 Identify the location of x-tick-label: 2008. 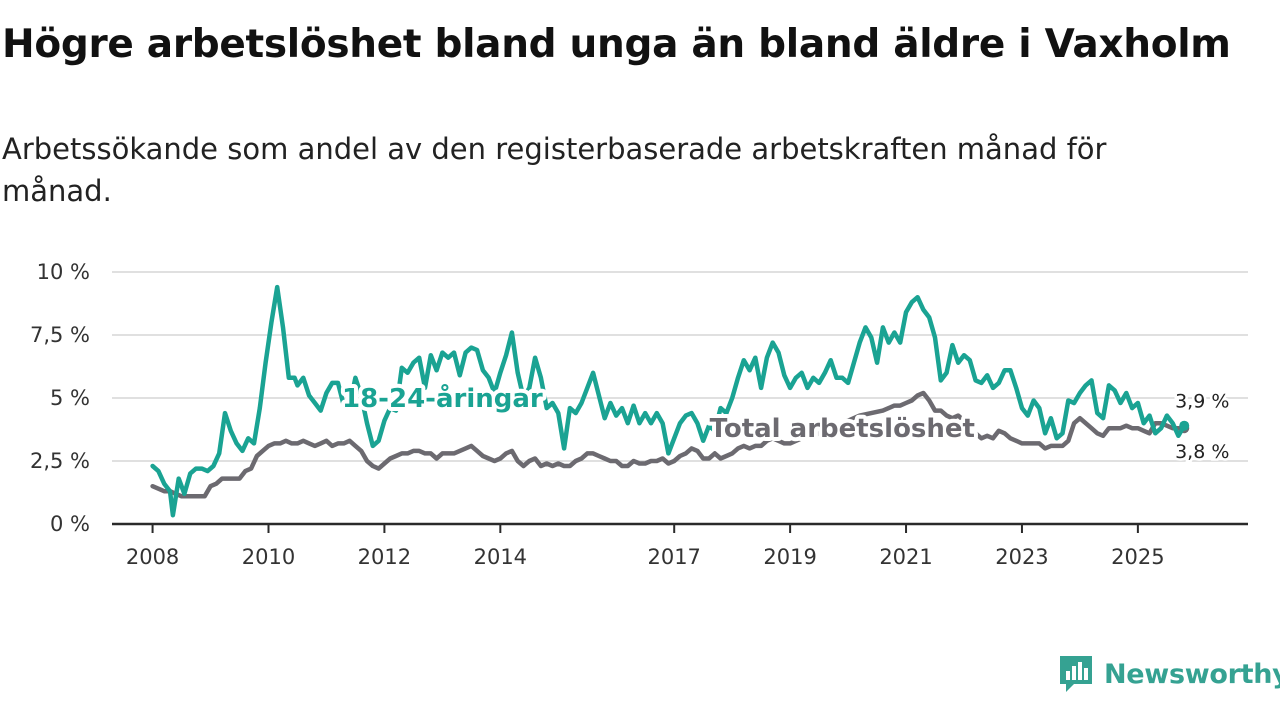
(152, 557).